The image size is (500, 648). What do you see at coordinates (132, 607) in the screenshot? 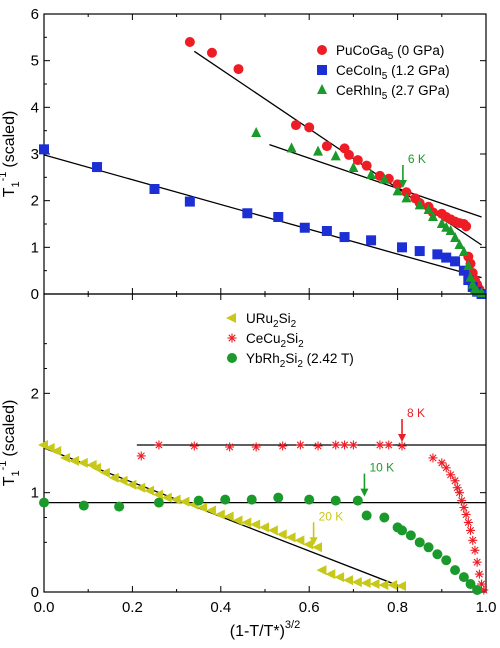
I see `x-tick-label: 0.2` at bounding box center [132, 607].